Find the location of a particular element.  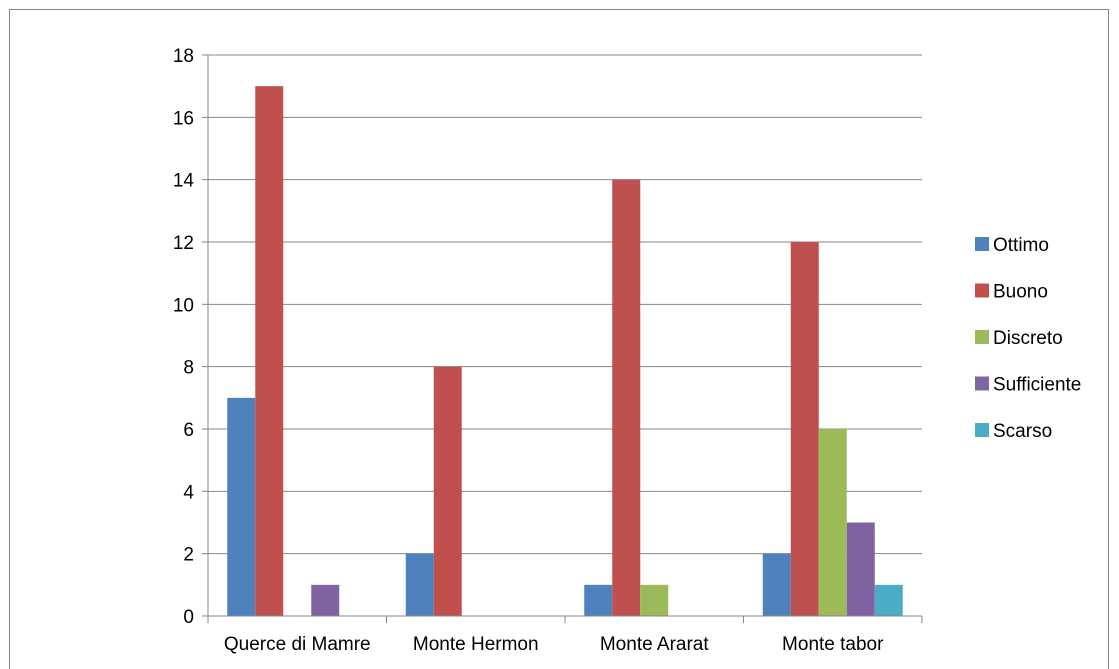

y-tick-label: 14 is located at coordinates (184, 181).